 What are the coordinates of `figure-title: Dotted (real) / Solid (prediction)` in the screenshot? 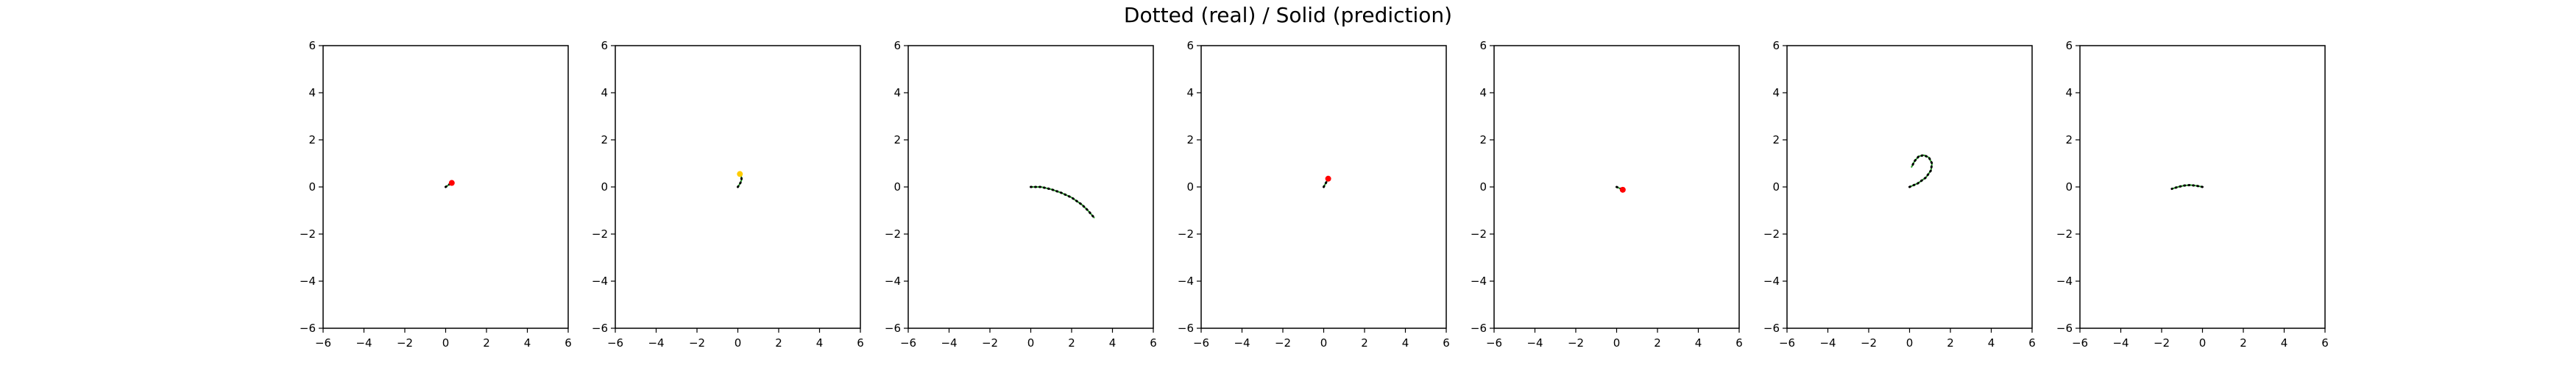 It's located at (1288, 15).